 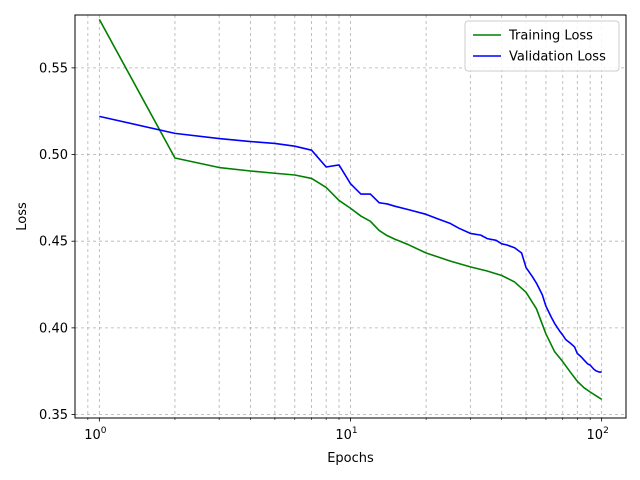 I want to click on y-axis-label: Loss, so click(x=22, y=216).